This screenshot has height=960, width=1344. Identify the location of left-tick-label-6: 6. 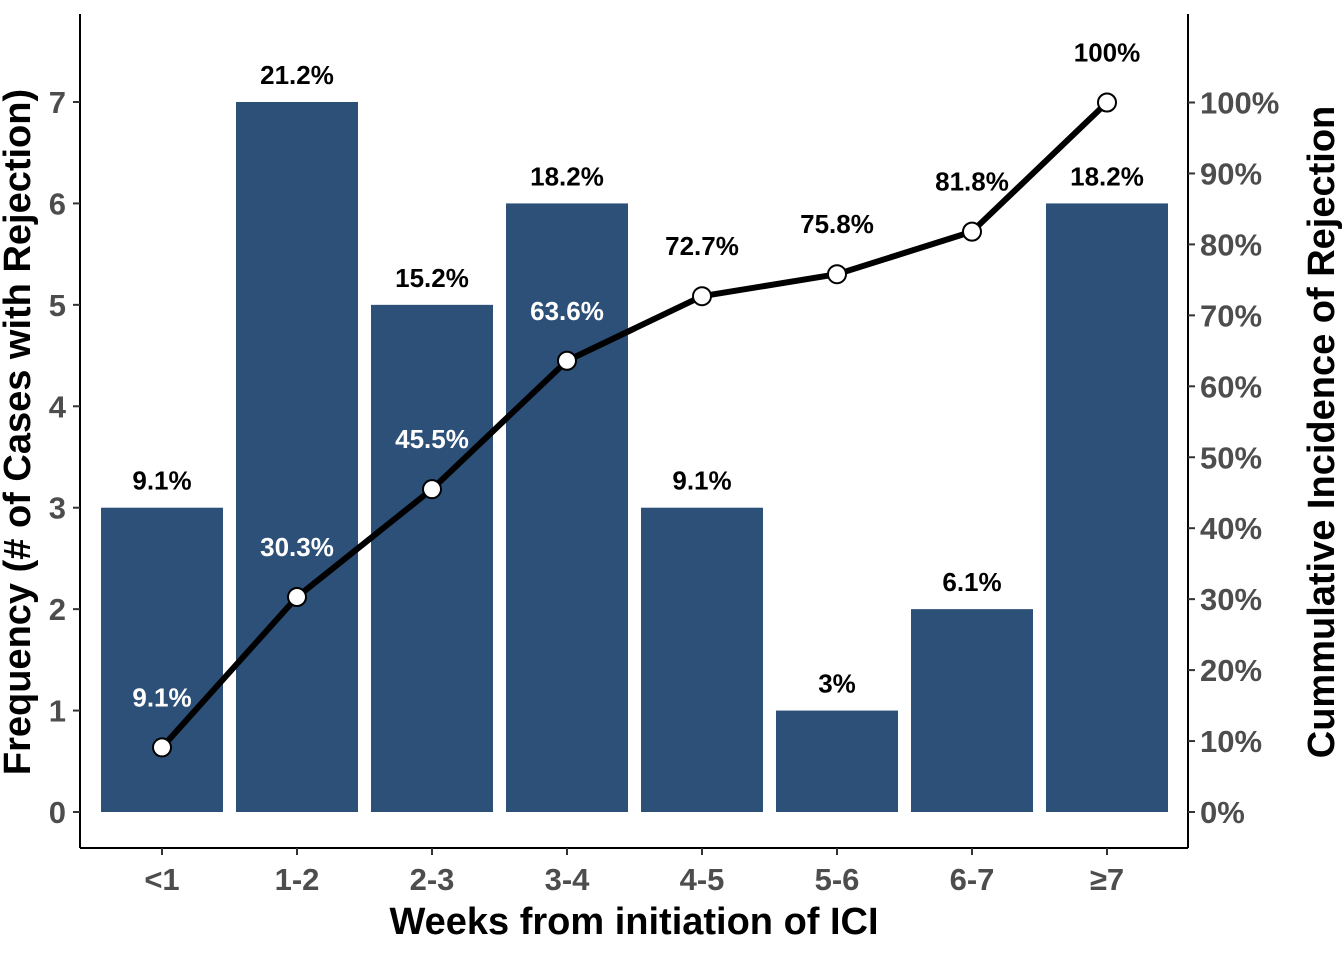
(57, 203).